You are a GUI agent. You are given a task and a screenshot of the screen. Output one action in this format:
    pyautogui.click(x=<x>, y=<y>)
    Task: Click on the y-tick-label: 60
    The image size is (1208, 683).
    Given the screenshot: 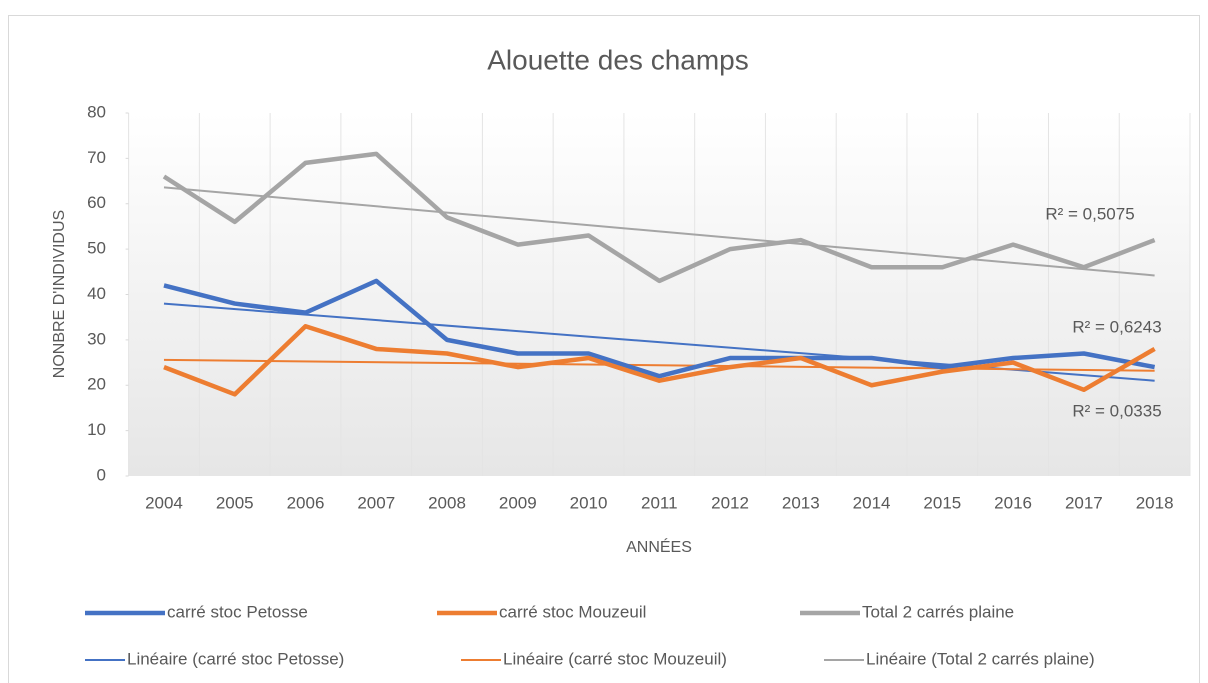 What is the action you would take?
    pyautogui.click(x=96, y=202)
    